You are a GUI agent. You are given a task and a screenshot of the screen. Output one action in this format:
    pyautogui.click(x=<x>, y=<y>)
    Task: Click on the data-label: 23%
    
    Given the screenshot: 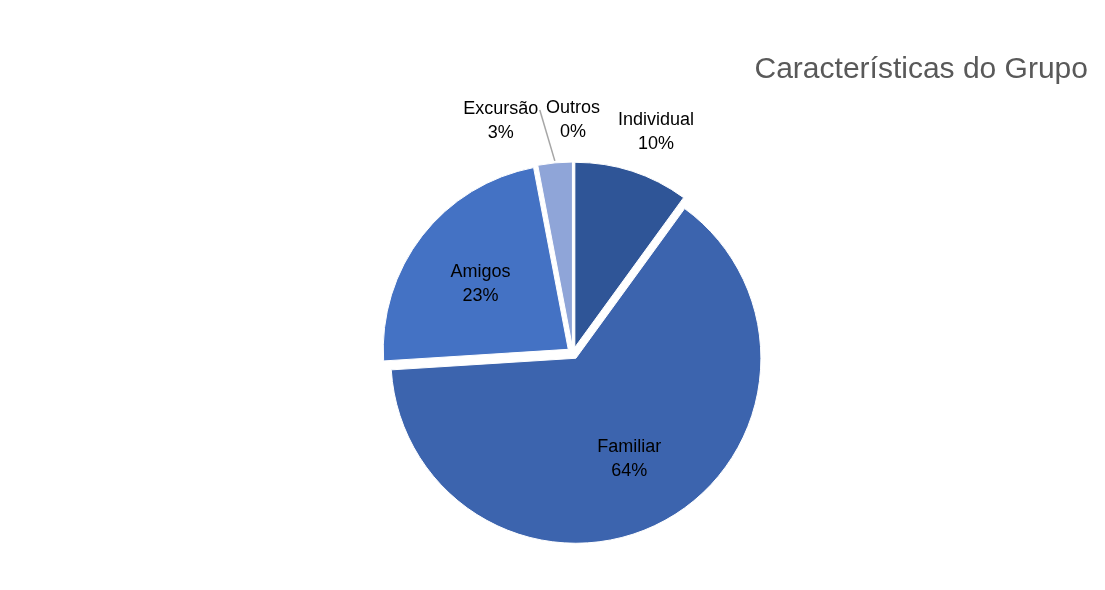 What is the action you would take?
    pyautogui.click(x=480, y=295)
    